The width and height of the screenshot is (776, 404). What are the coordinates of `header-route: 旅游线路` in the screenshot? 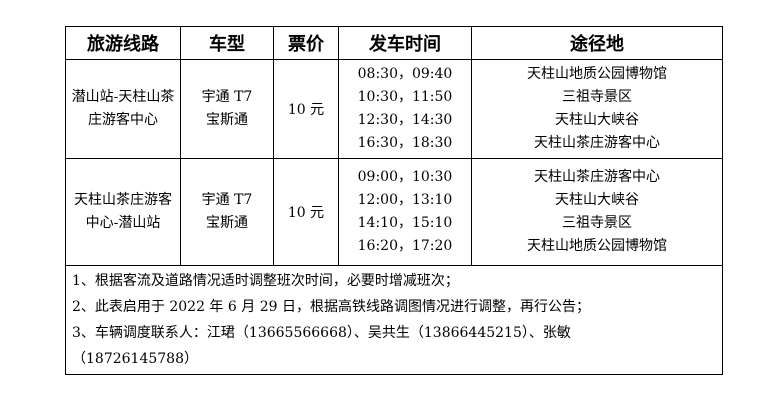 It's located at (123, 43).